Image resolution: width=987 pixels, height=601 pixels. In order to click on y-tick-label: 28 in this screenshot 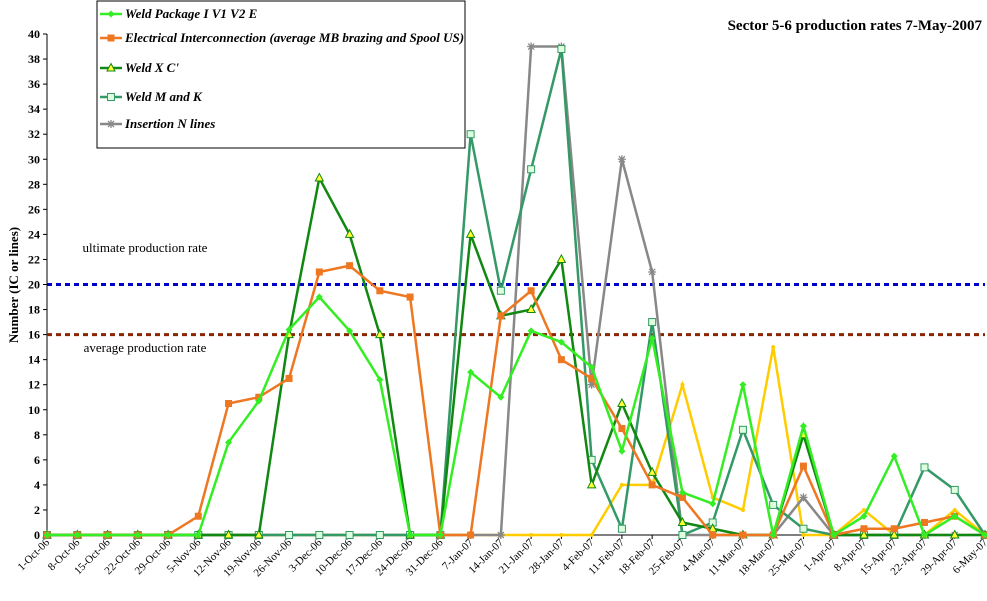, I will do `click(34, 184)`.